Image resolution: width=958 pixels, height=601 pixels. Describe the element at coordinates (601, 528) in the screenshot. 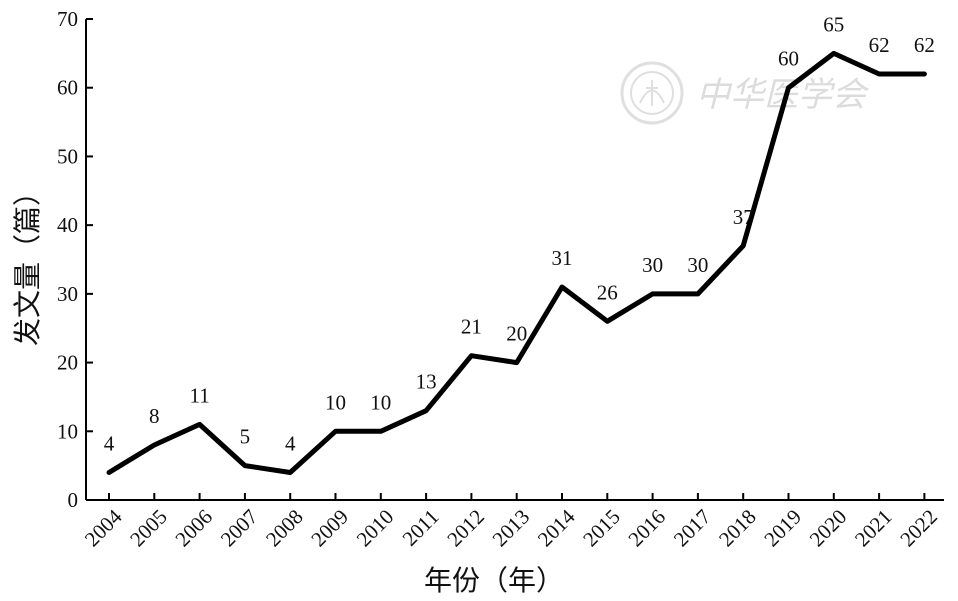

I see `x-tick-label: 2015` at that location.